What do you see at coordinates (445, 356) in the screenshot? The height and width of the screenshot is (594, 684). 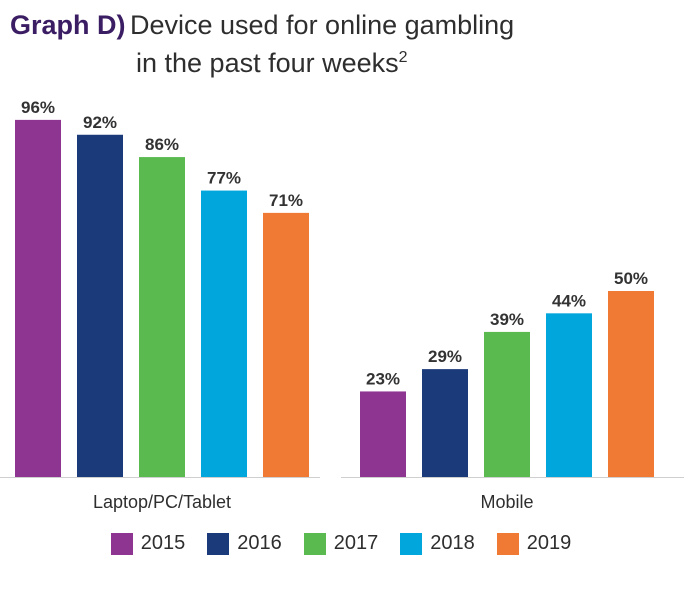 I see `data-label-2016-1: 29%` at bounding box center [445, 356].